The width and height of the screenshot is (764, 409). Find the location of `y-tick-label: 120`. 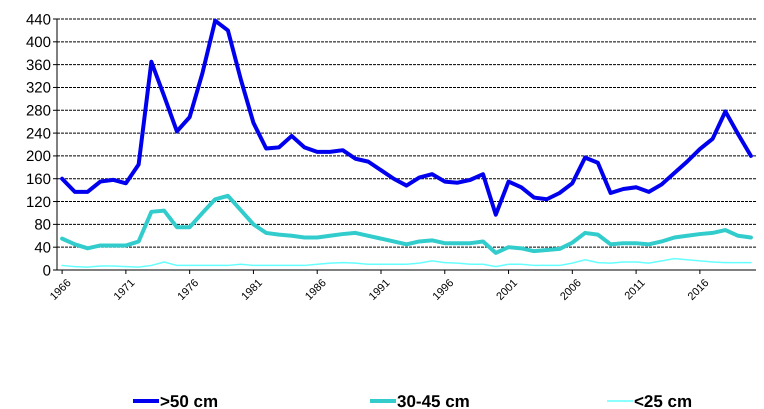

y-tick-label: 120 is located at coordinates (38, 202).